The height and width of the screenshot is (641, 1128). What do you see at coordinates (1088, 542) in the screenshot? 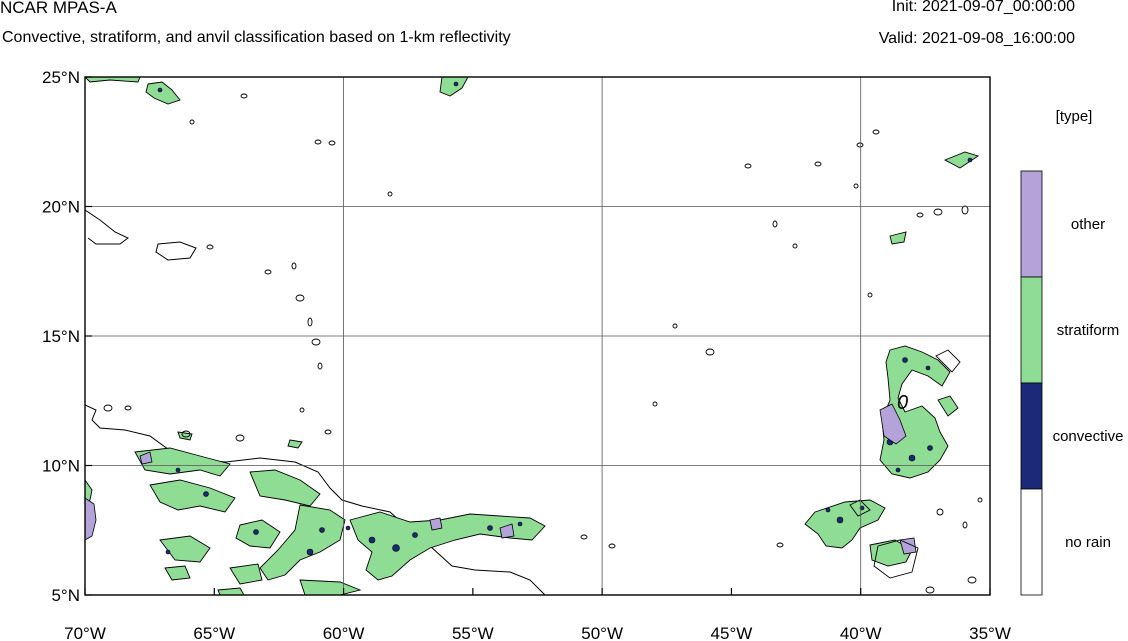
I see `legend-label: no rain` at bounding box center [1088, 542].